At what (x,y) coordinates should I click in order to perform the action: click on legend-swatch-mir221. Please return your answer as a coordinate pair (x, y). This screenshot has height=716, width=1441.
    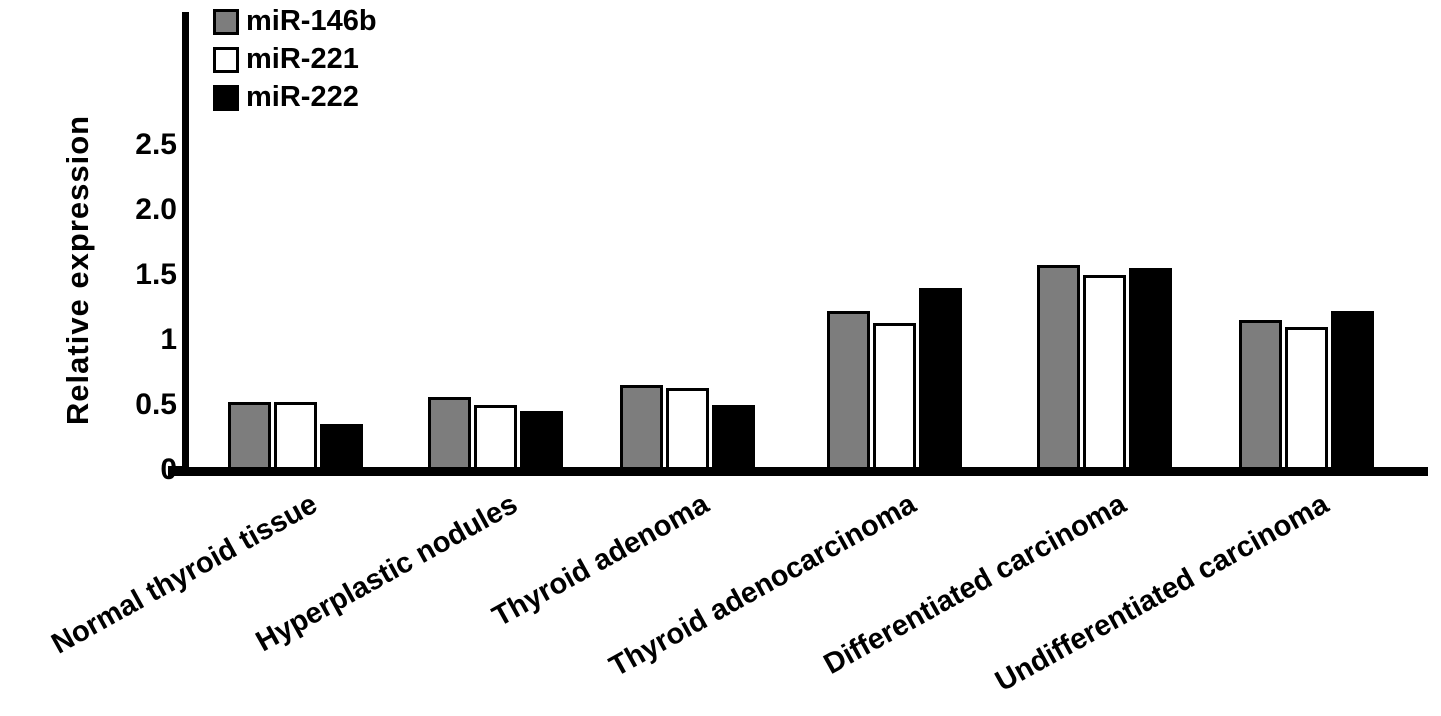
    Looking at the image, I should click on (226, 59).